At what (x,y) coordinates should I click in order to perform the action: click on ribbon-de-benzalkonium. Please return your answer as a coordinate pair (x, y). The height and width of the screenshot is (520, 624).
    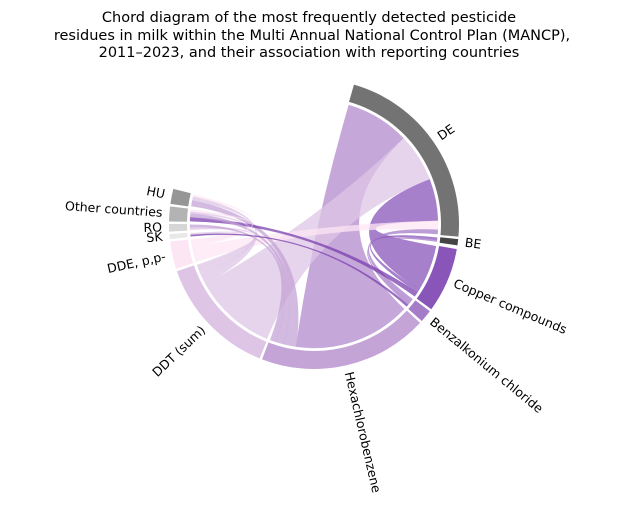
    Looking at the image, I should click on (403, 266).